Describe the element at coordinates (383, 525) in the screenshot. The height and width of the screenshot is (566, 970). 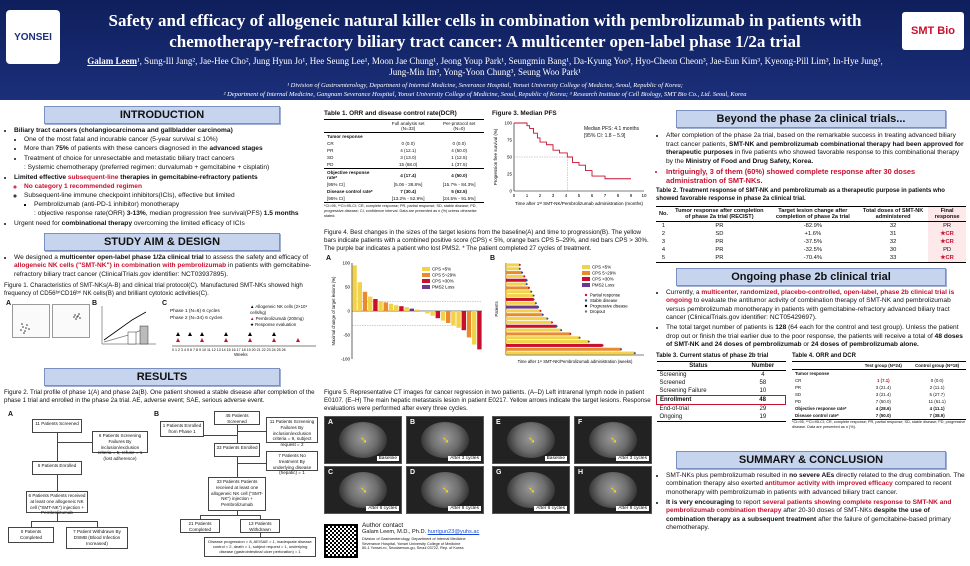
I see `contact-title: Author contact` at that location.